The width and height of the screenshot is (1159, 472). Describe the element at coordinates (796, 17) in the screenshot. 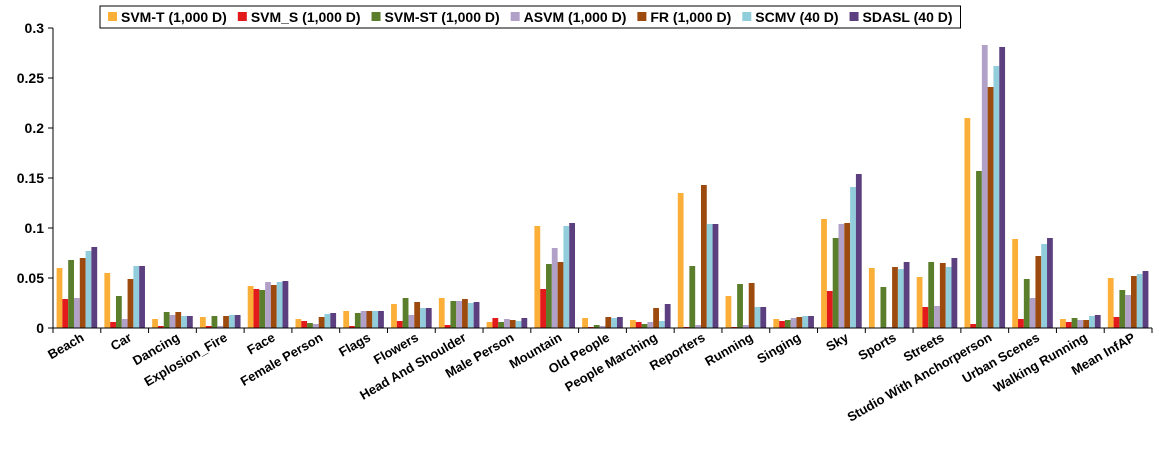

I see `legend-label: SCMV (40 D)` at that location.